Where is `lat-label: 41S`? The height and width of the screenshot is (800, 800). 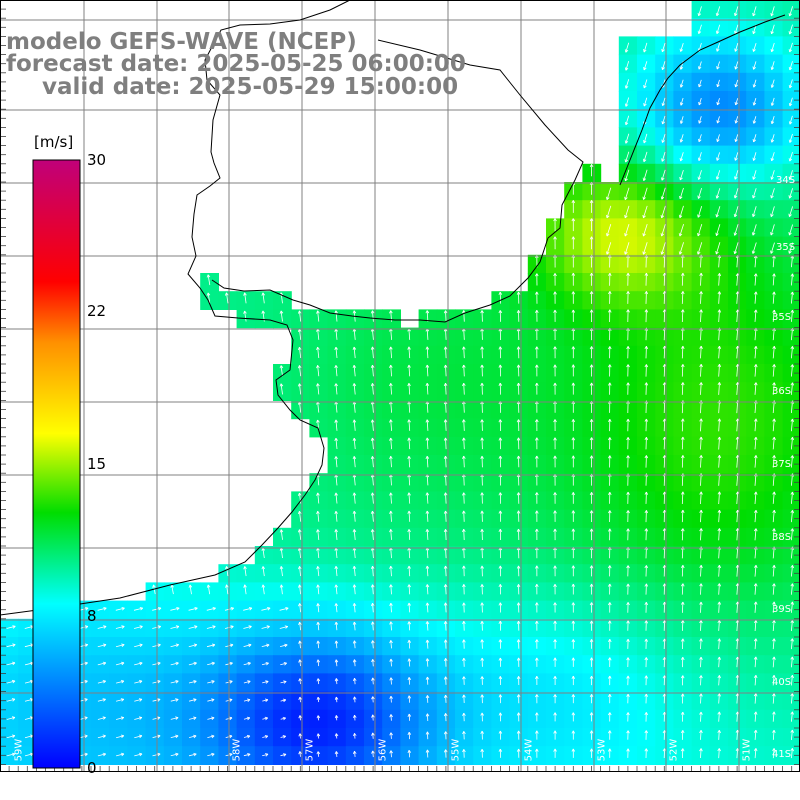
lat-label: 41S is located at coordinates (782, 754).